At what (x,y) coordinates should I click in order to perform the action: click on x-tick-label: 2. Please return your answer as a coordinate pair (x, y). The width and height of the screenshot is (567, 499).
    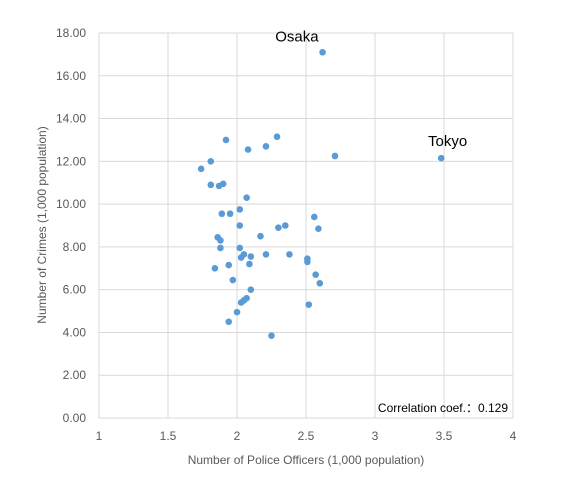
    Looking at the image, I should click on (237, 436).